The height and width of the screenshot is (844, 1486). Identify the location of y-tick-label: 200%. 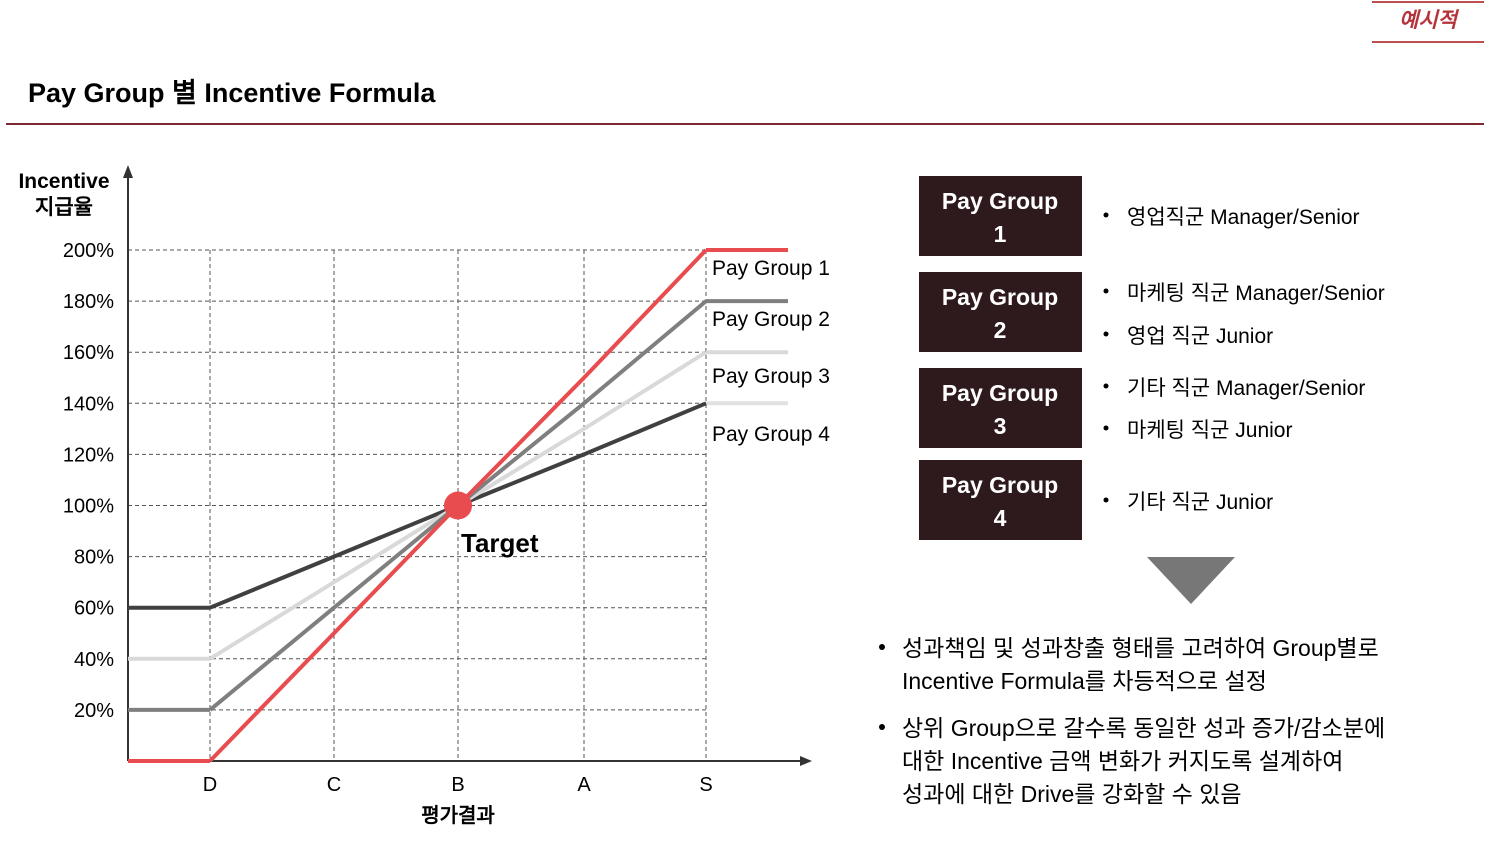
(88, 251).